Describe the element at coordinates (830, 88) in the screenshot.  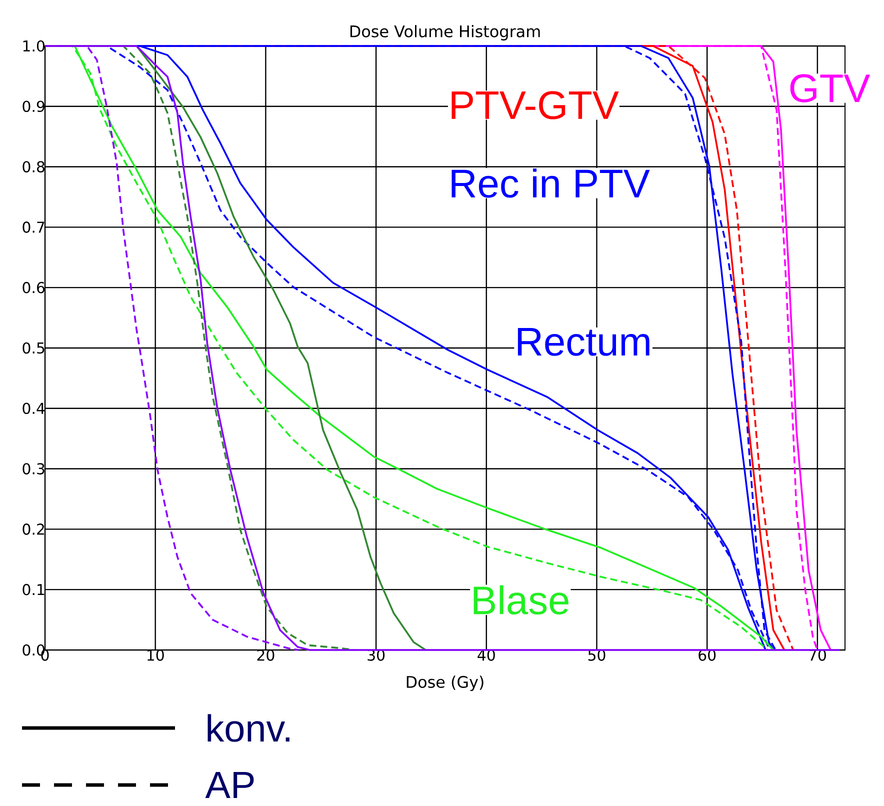
I see `series-label: GTV` at that location.